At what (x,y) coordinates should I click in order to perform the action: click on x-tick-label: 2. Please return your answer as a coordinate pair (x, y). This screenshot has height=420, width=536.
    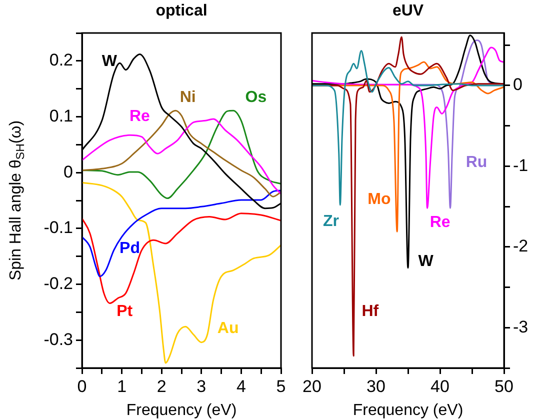
    Looking at the image, I should click on (161, 386).